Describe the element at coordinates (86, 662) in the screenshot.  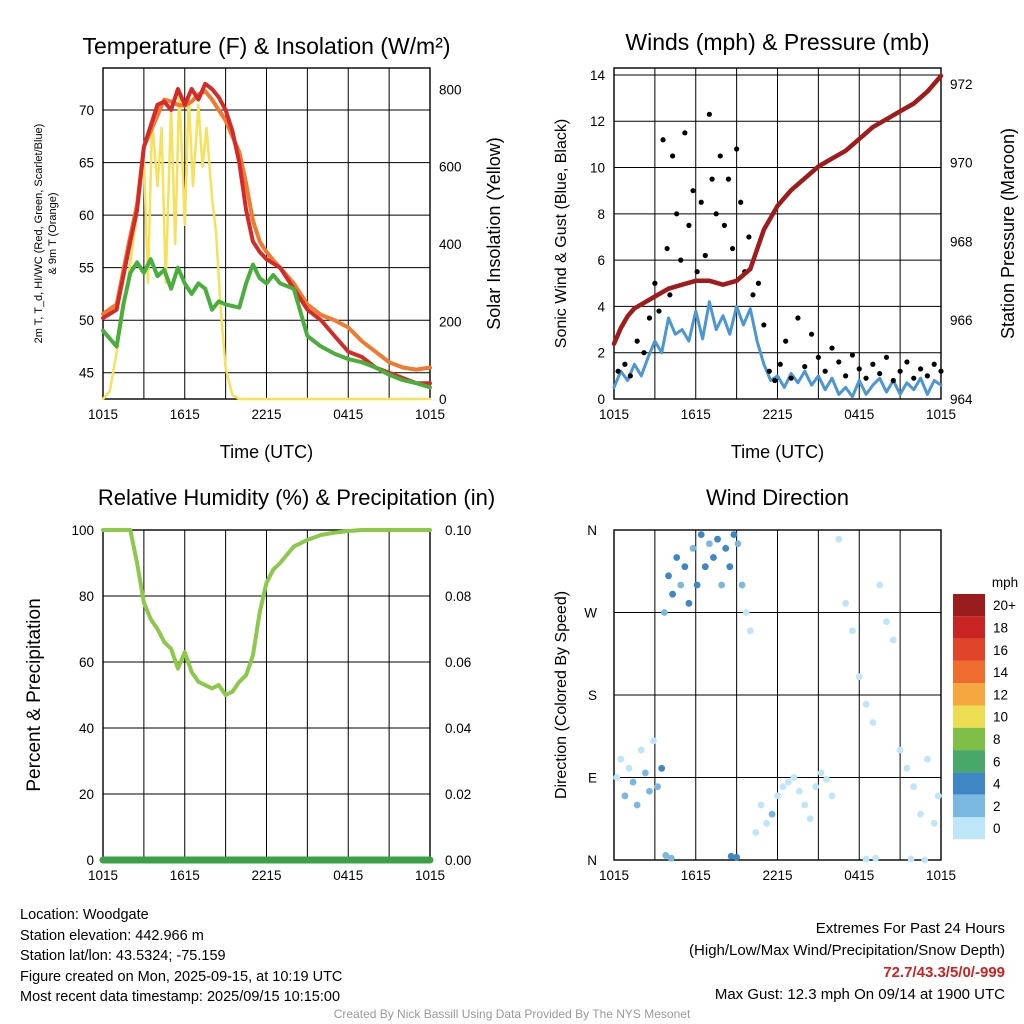
I see `y-tick-label: 60` at that location.